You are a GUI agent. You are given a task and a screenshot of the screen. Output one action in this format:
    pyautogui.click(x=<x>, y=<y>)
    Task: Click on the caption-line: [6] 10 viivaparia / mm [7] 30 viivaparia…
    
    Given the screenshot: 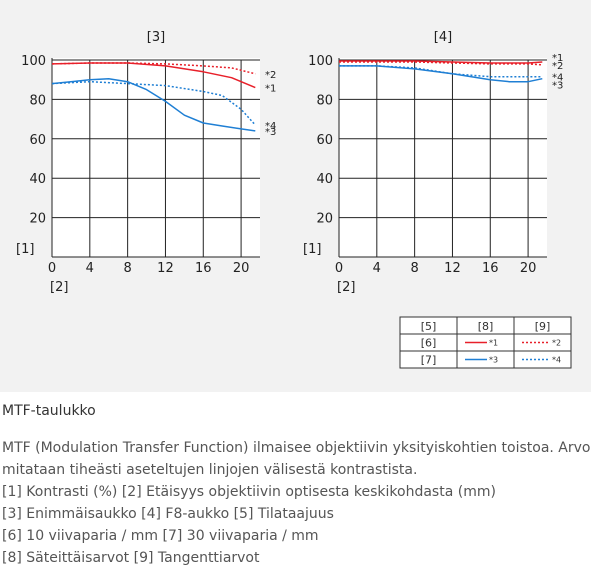 What is the action you would take?
    pyautogui.click(x=160, y=536)
    